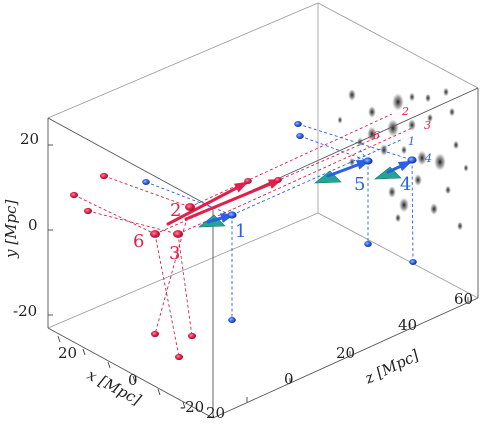 Image resolution: width=491 pixels, height=425 pixels. I want to click on x-tick-label: -20, so click(192, 407).